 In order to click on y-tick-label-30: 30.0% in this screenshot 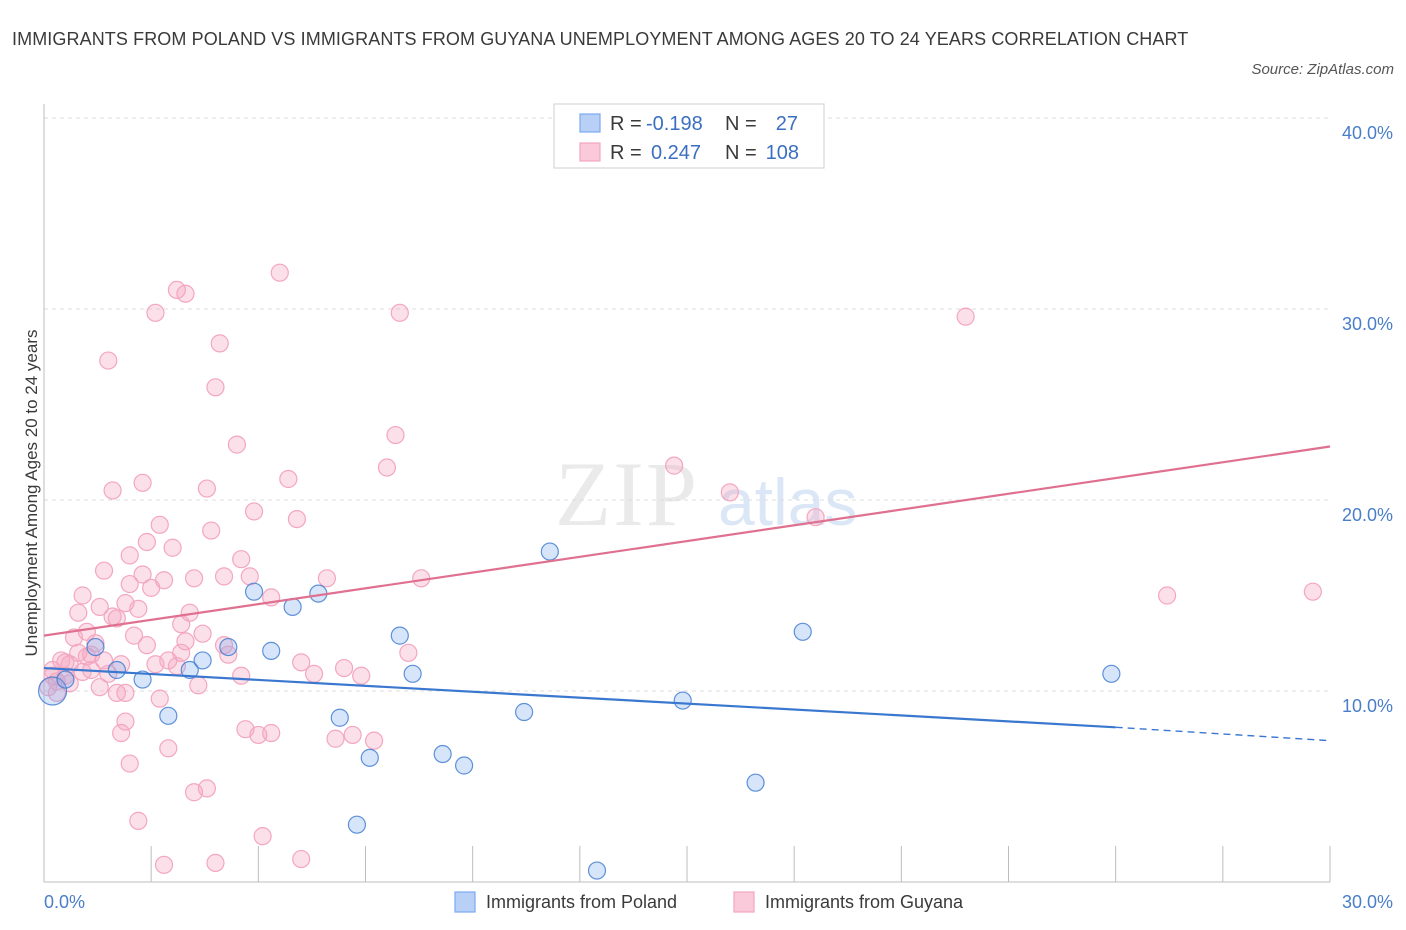, I will do `click(1367, 324)`.